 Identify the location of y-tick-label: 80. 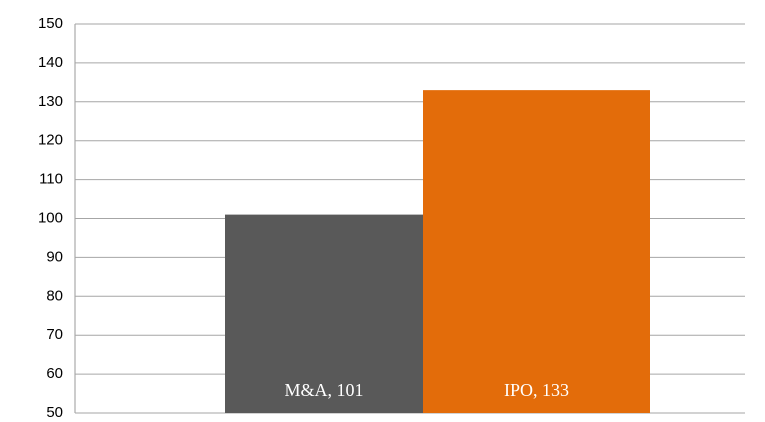
(54, 295).